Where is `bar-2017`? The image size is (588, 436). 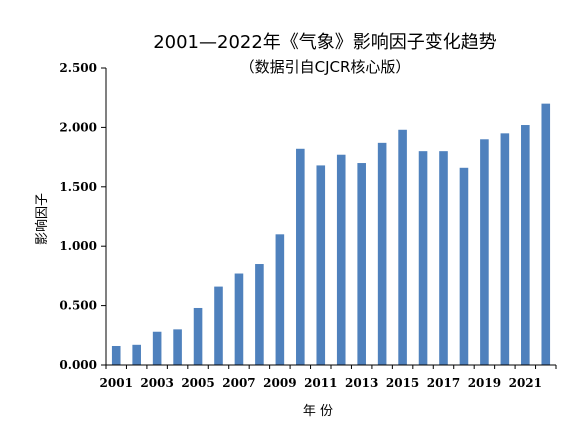
bar-2017 is located at coordinates (443, 258).